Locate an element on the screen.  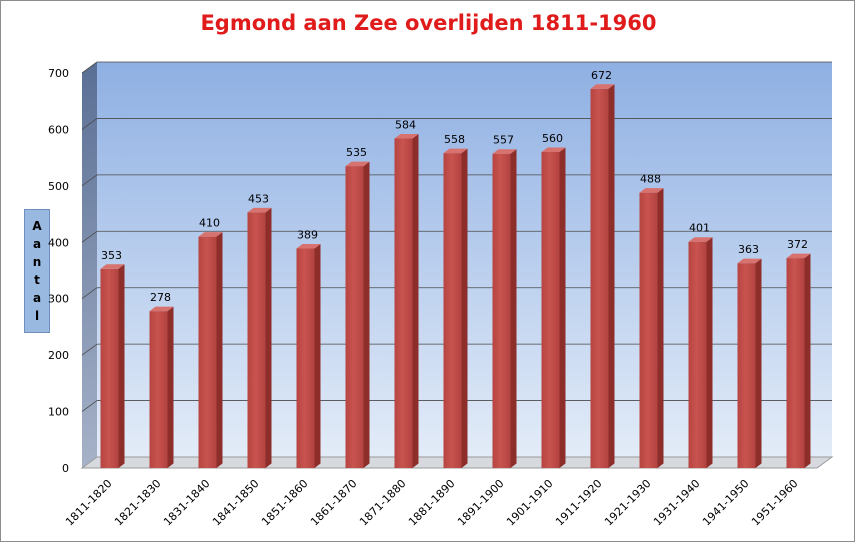
y-axis-label-letter: l is located at coordinates (37, 316).